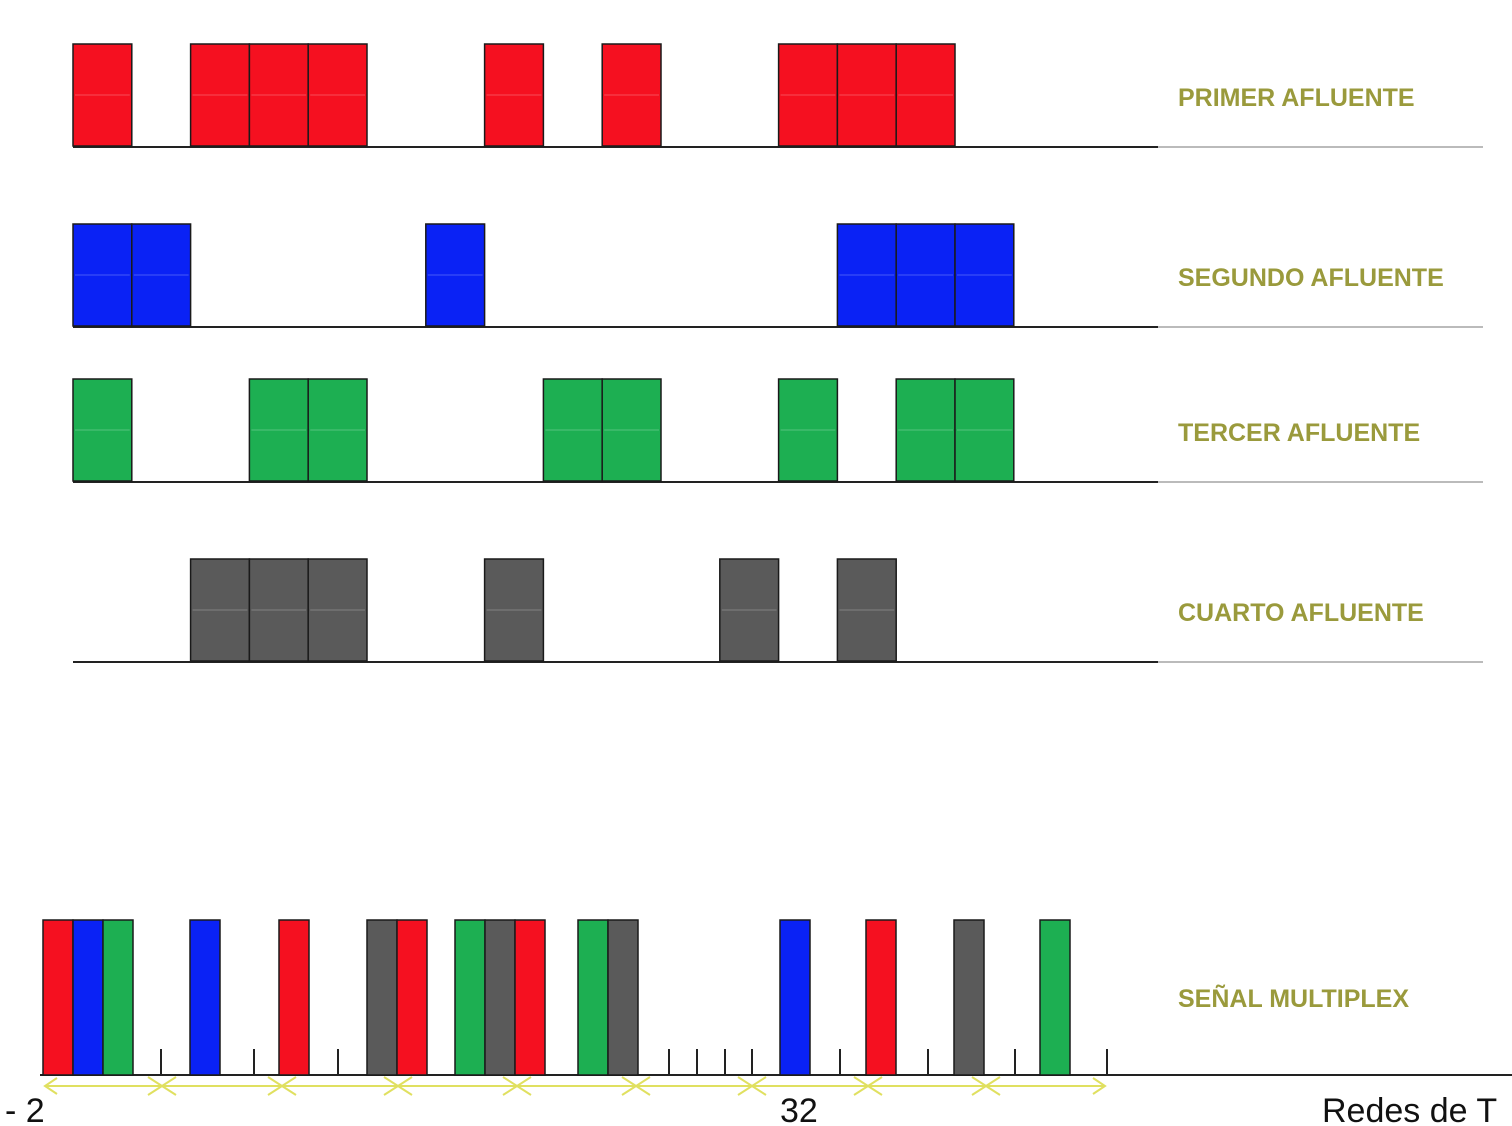 The width and height of the screenshot is (1512, 1126). Describe the element at coordinates (25, 1109) in the screenshot. I see `axis-left-text: - 2` at that location.